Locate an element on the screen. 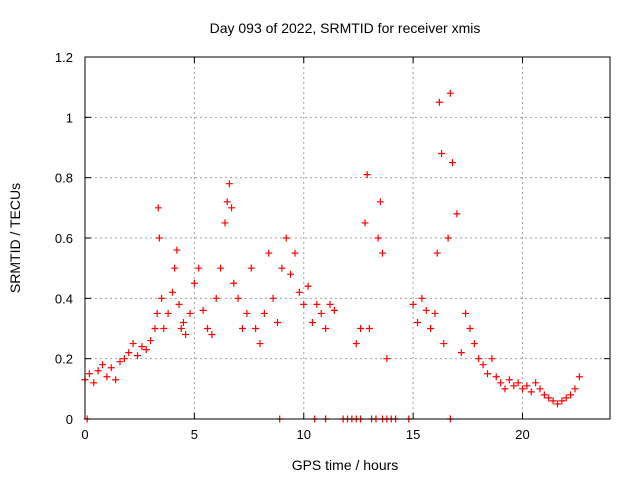 The image size is (640, 485). y-axis-label: SRMTID / TECUs is located at coordinates (15, 238).